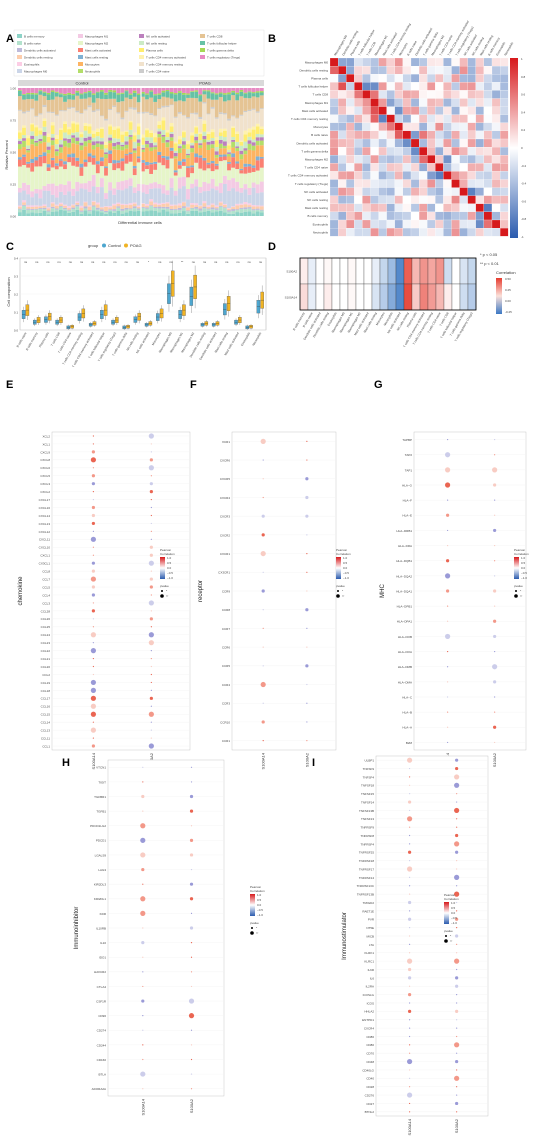 This screenshot has width=550, height=1142. What do you see at coordinates (182, 262) in the screenshot?
I see `panel-c-sig: **` at bounding box center [182, 262].